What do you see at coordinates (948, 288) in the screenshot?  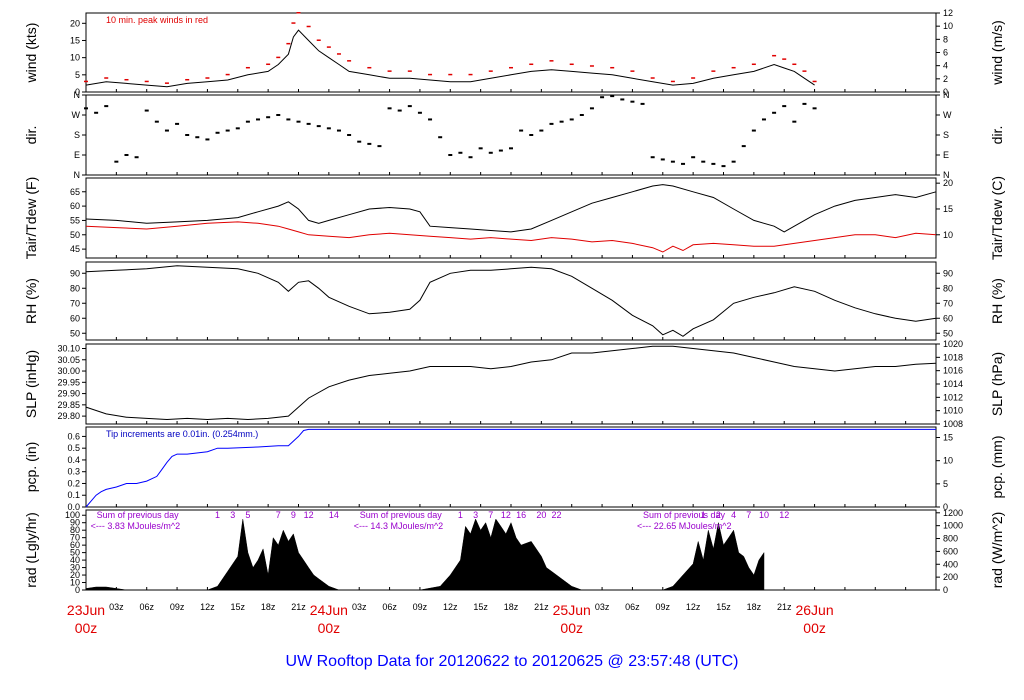 I see `right-tick-label: 80` at bounding box center [948, 288].